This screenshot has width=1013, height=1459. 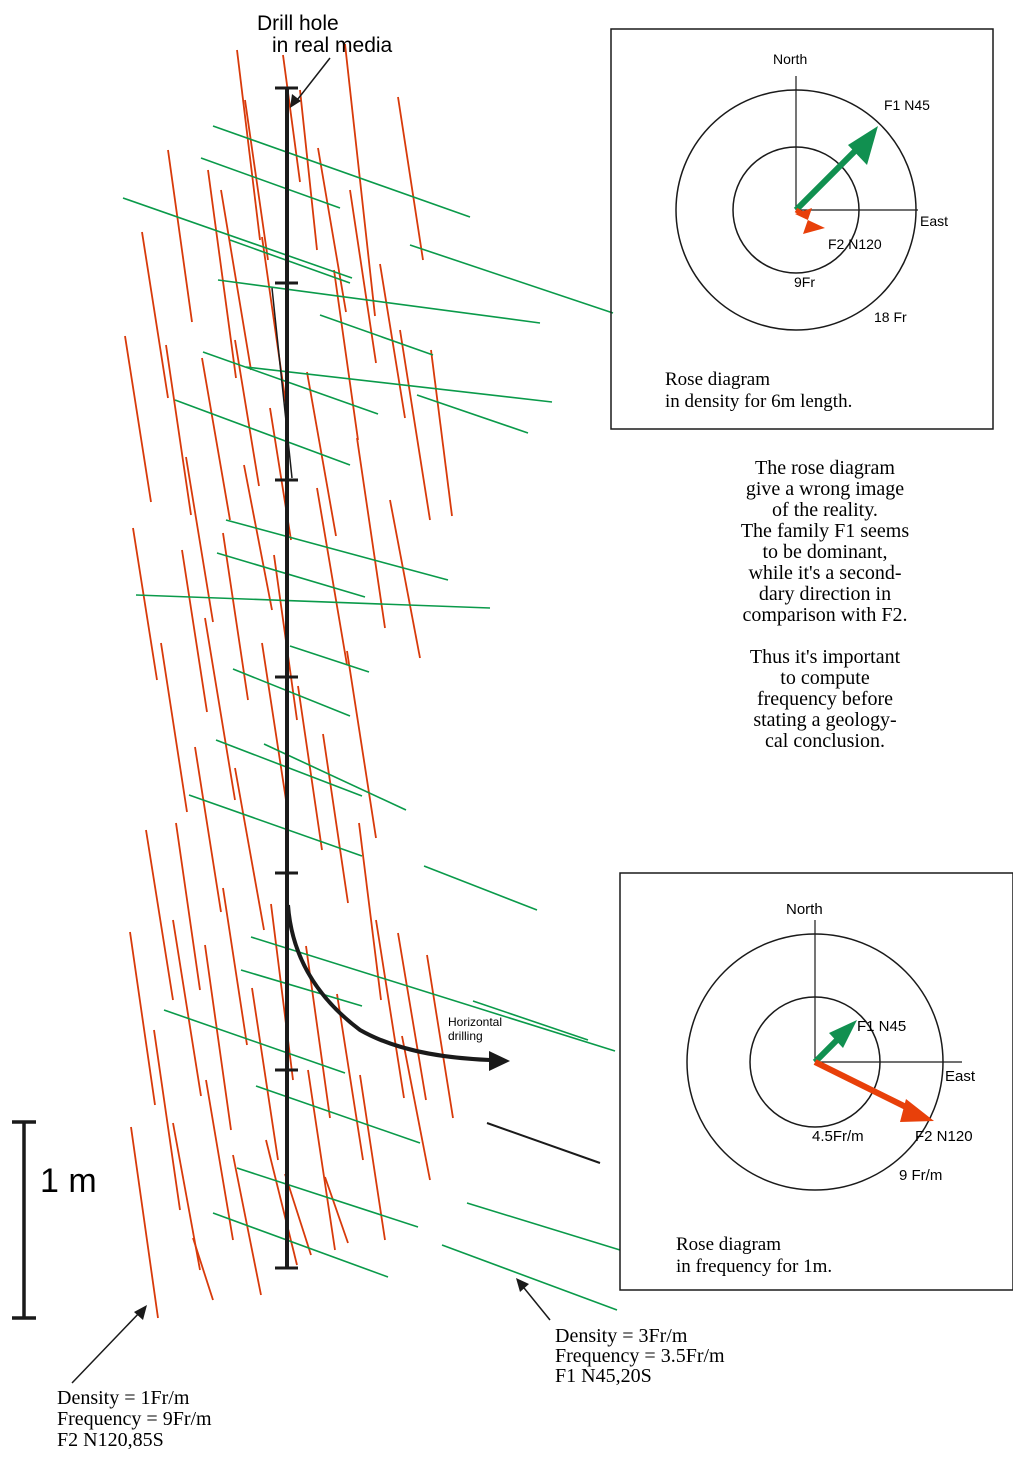 What do you see at coordinates (825, 741) in the screenshot?
I see `explanation-line: cal conclusion.` at bounding box center [825, 741].